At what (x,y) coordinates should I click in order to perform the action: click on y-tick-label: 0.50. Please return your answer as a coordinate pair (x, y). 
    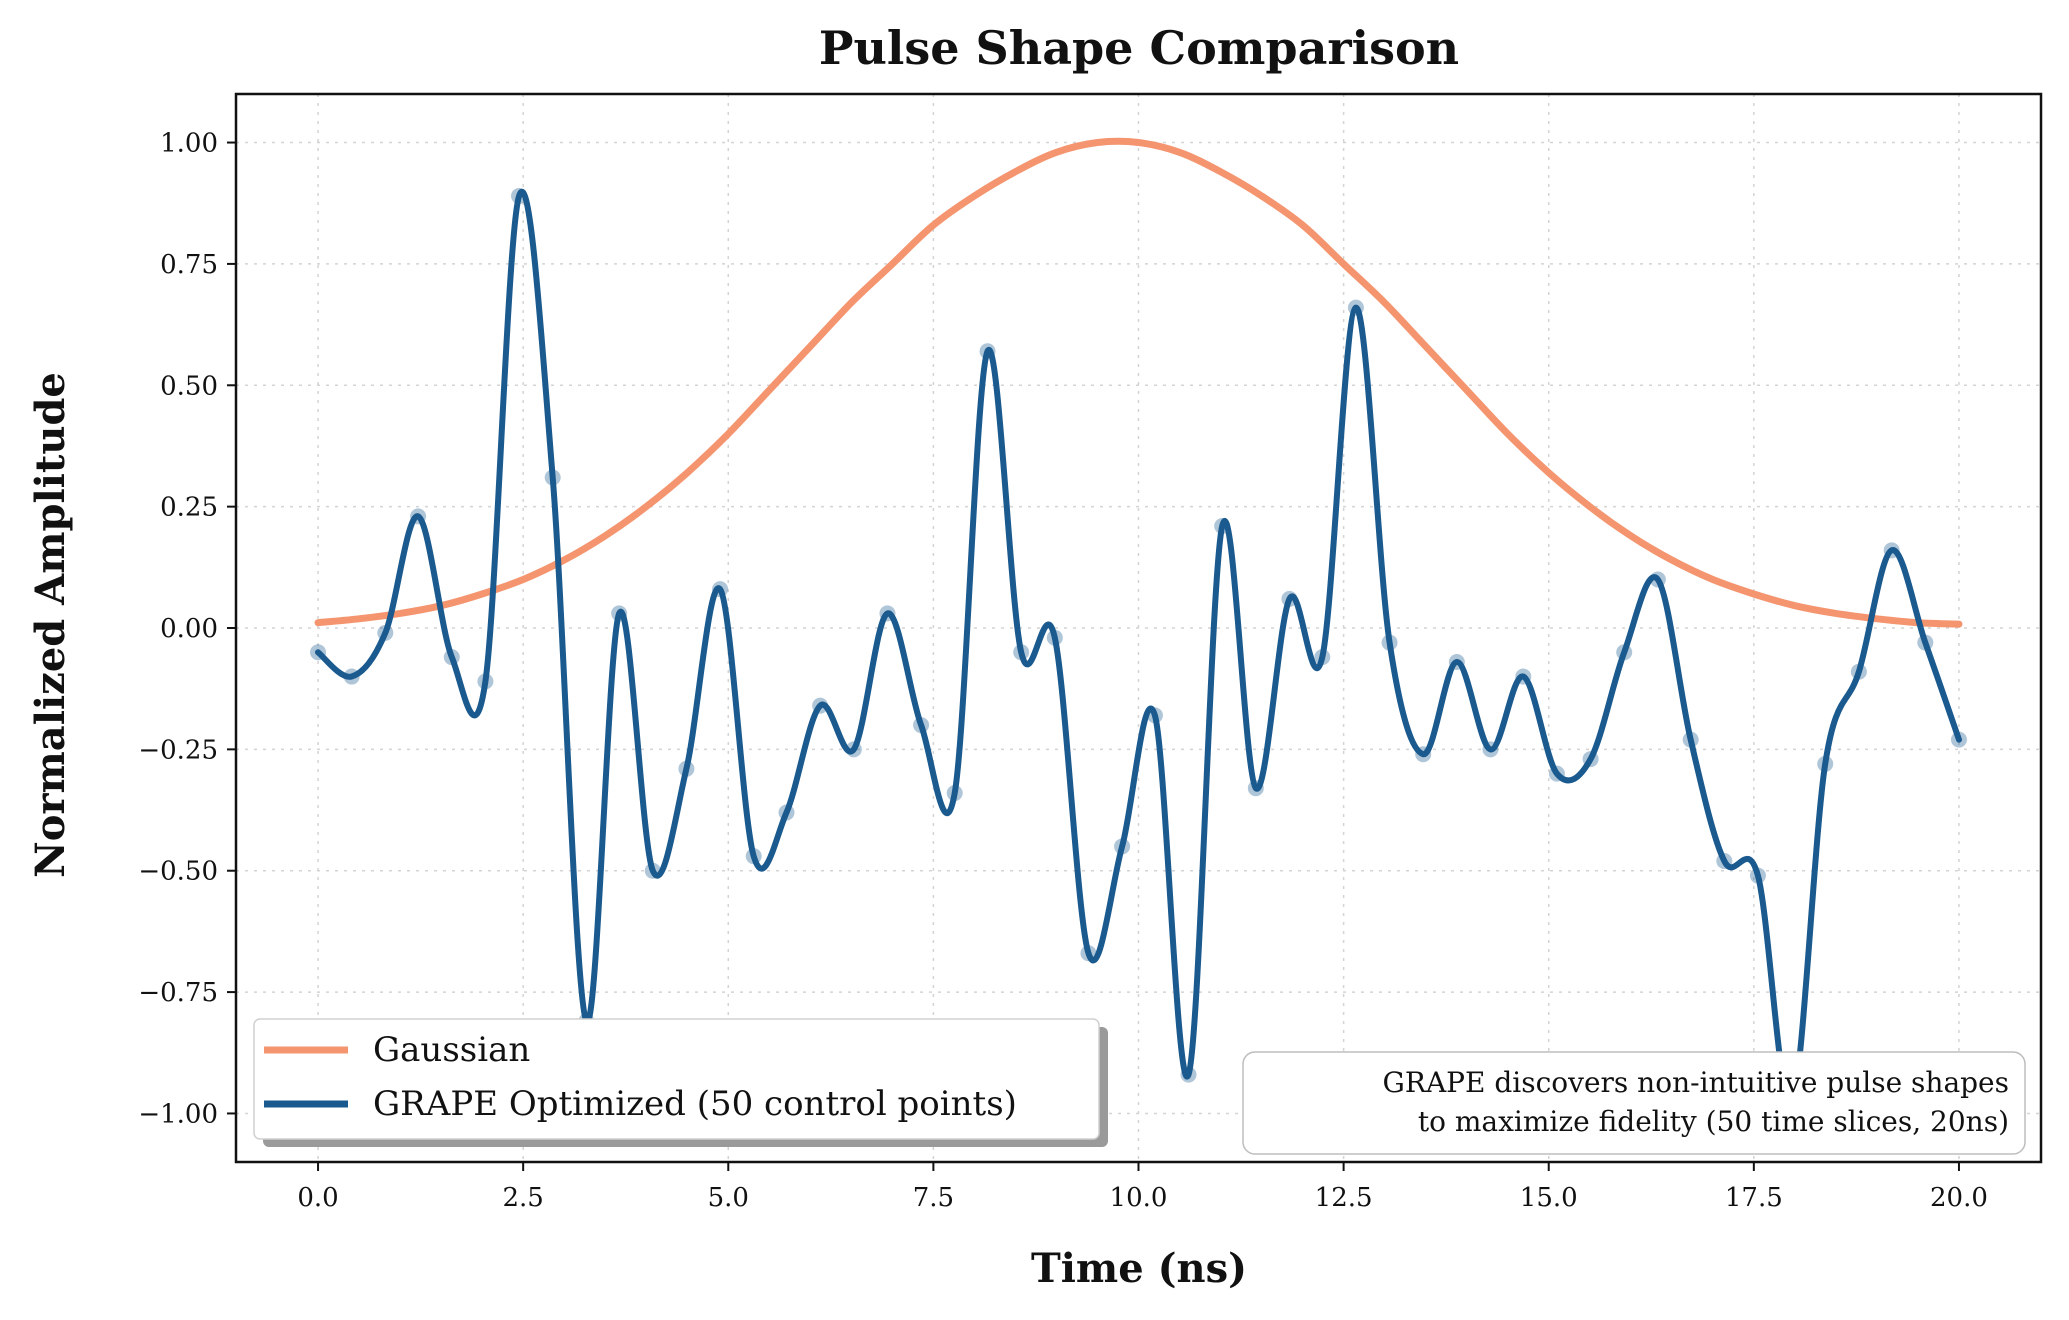
    Looking at the image, I should click on (189, 386).